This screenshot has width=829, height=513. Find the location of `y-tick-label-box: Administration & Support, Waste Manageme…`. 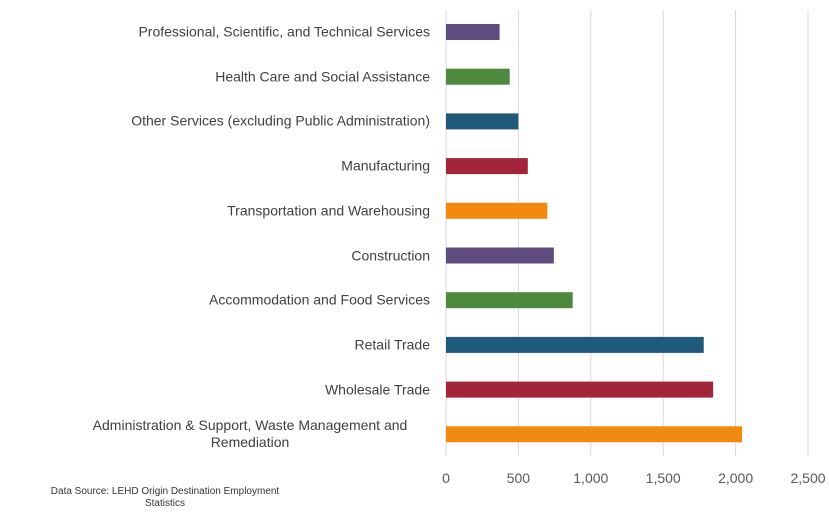

y-tick-label-box: Administration & Support, Waste Manageme… is located at coordinates (250, 434).